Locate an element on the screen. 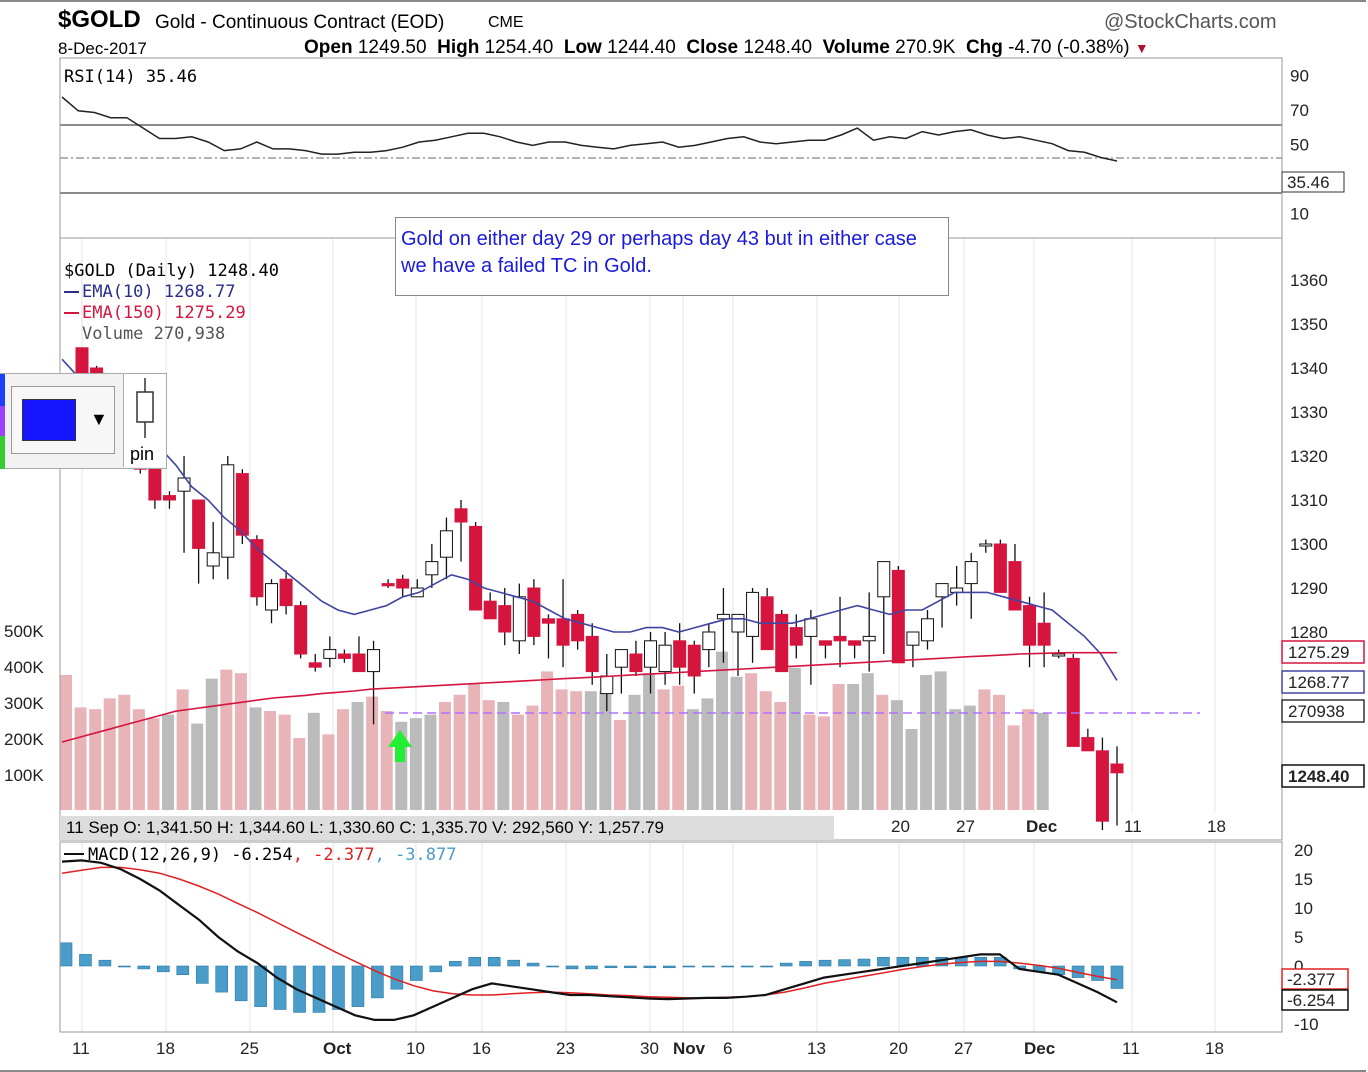  price-tick: 1330 is located at coordinates (1309, 412).